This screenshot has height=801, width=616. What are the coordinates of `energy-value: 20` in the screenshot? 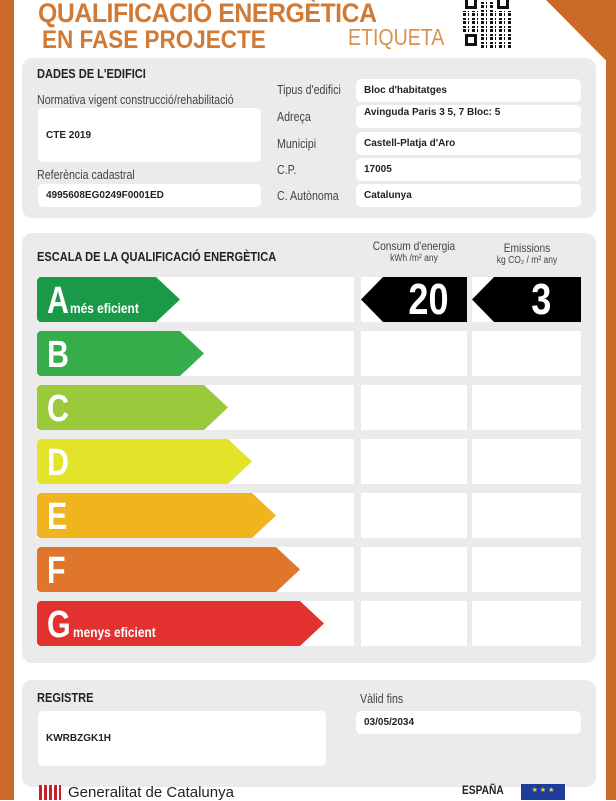 It's located at (428, 299).